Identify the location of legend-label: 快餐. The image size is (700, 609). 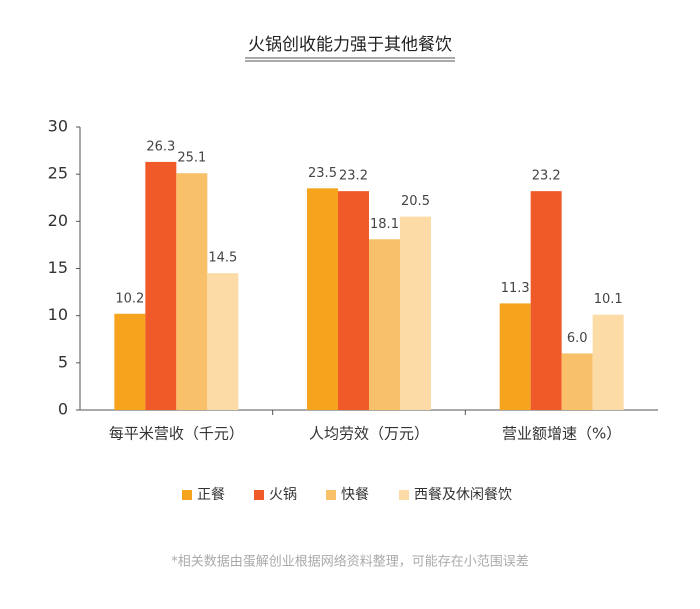
(355, 495).